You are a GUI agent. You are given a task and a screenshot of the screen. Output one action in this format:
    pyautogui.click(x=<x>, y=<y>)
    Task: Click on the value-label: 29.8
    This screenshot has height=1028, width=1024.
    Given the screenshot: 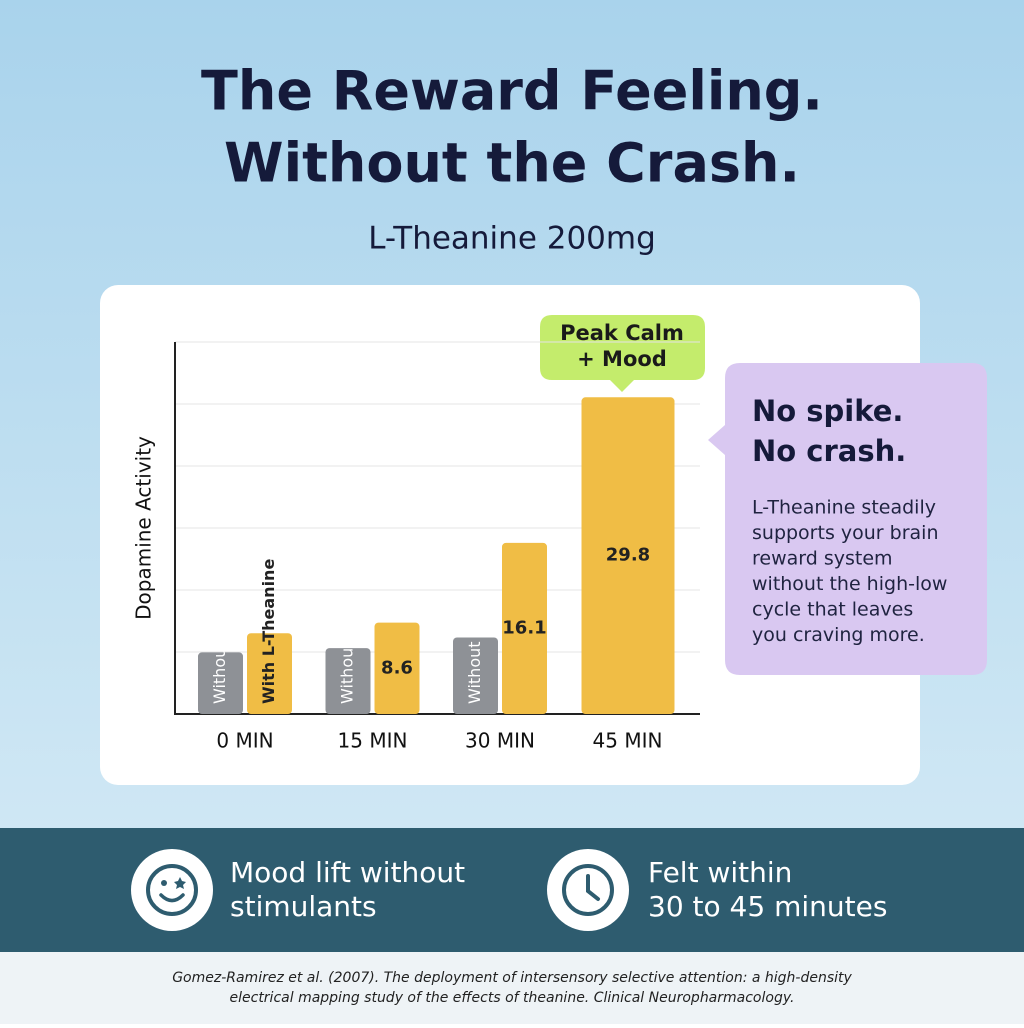 What is the action you would take?
    pyautogui.click(x=628, y=555)
    